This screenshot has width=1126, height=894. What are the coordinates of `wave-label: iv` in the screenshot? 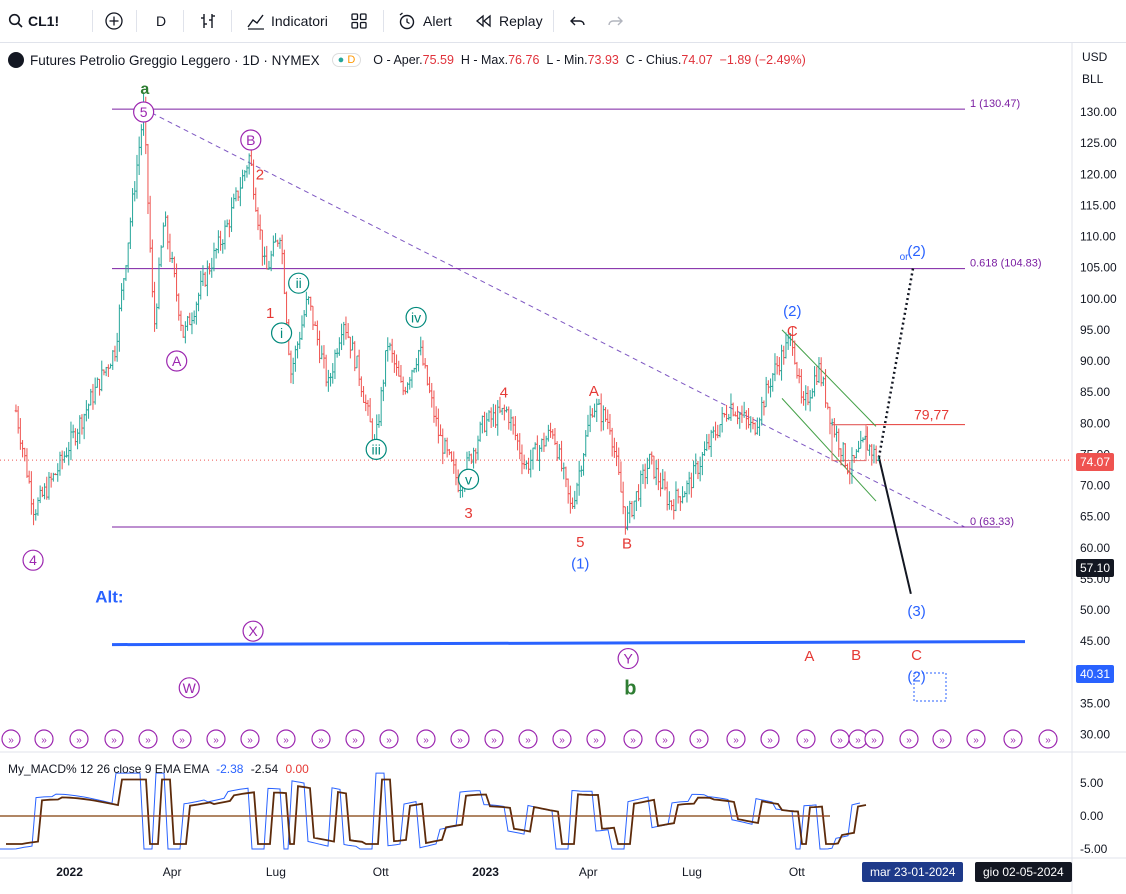 It's located at (416, 317).